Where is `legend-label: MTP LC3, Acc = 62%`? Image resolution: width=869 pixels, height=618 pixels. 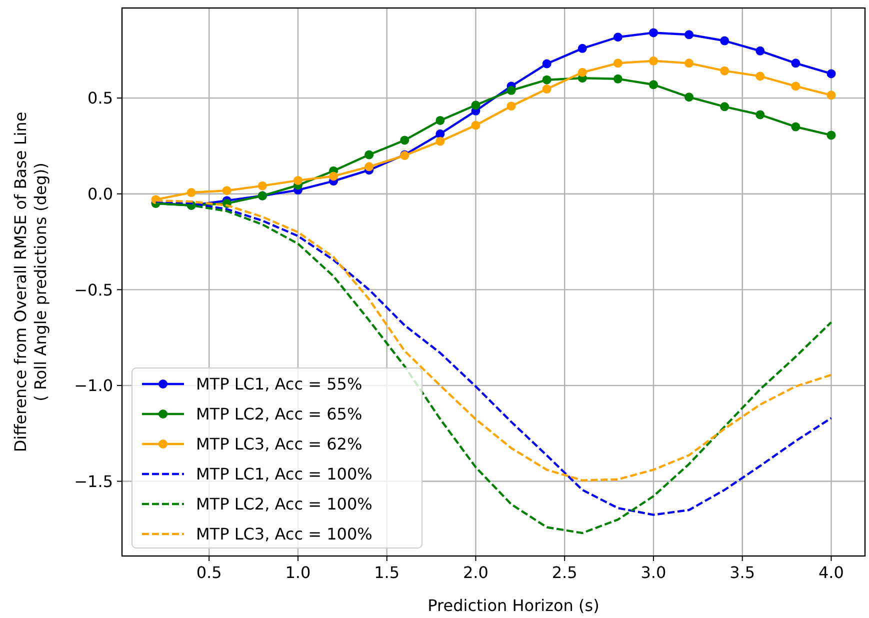 legend-label: MTP LC3, Acc = 62% is located at coordinates (279, 444).